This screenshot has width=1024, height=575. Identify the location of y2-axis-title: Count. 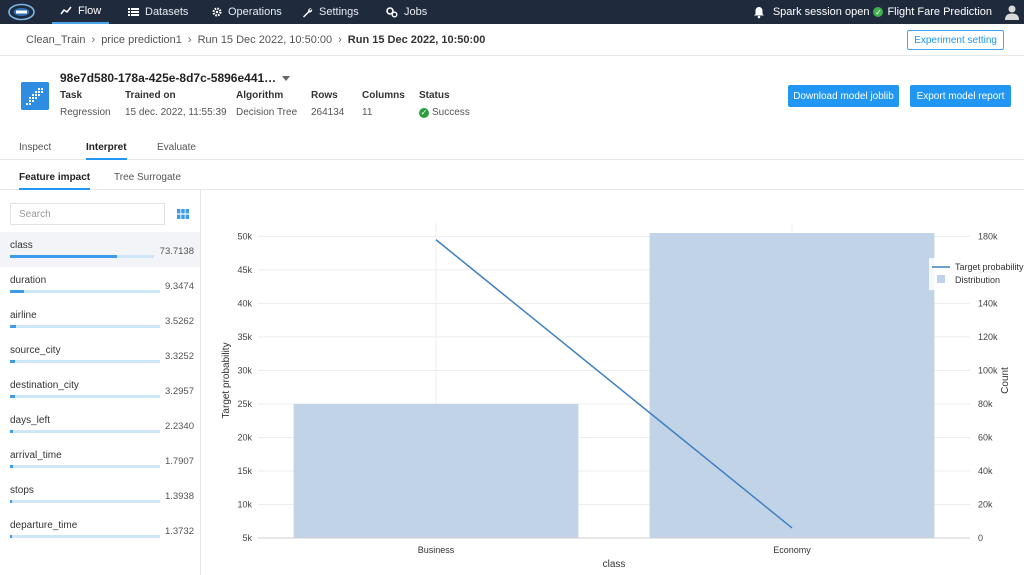
(1005, 380).